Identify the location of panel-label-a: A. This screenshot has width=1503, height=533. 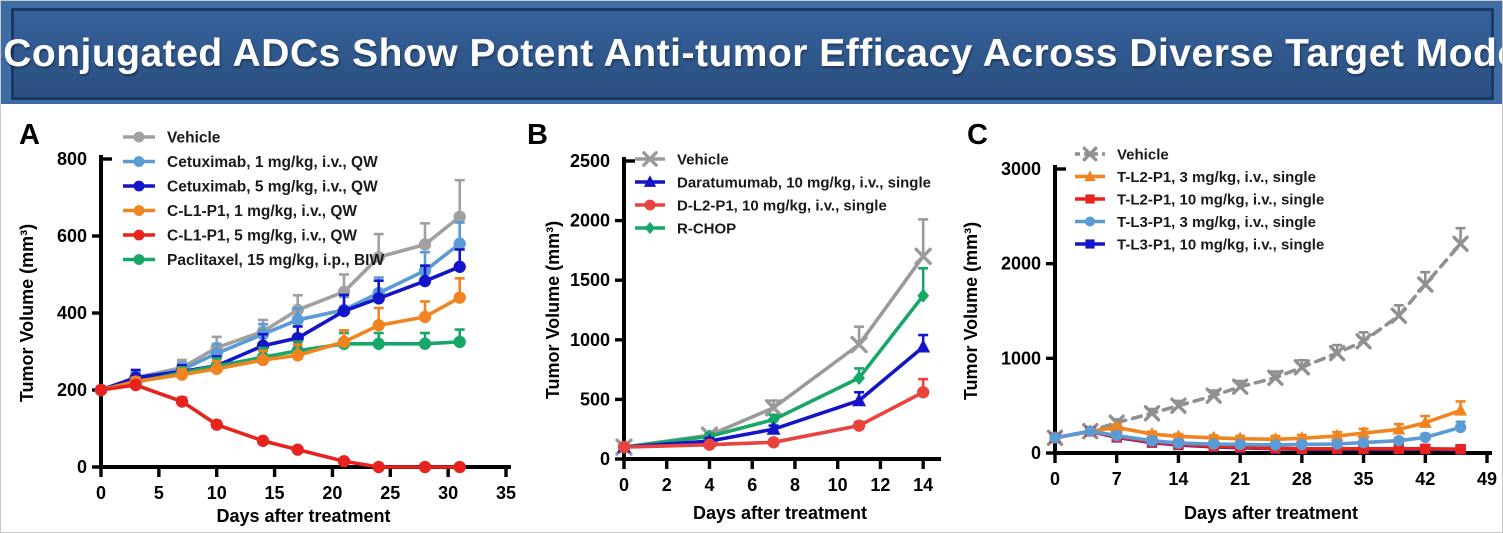
(29, 135).